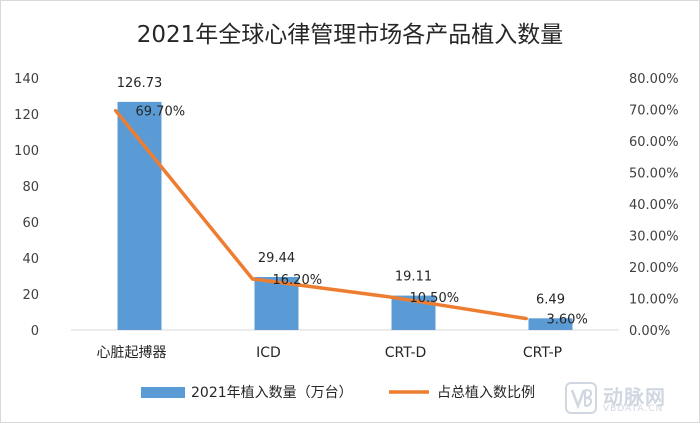 Image resolution: width=700 pixels, height=423 pixels. What do you see at coordinates (654, 111) in the screenshot?
I see `y-right-tick-label: 70.00%` at bounding box center [654, 111].